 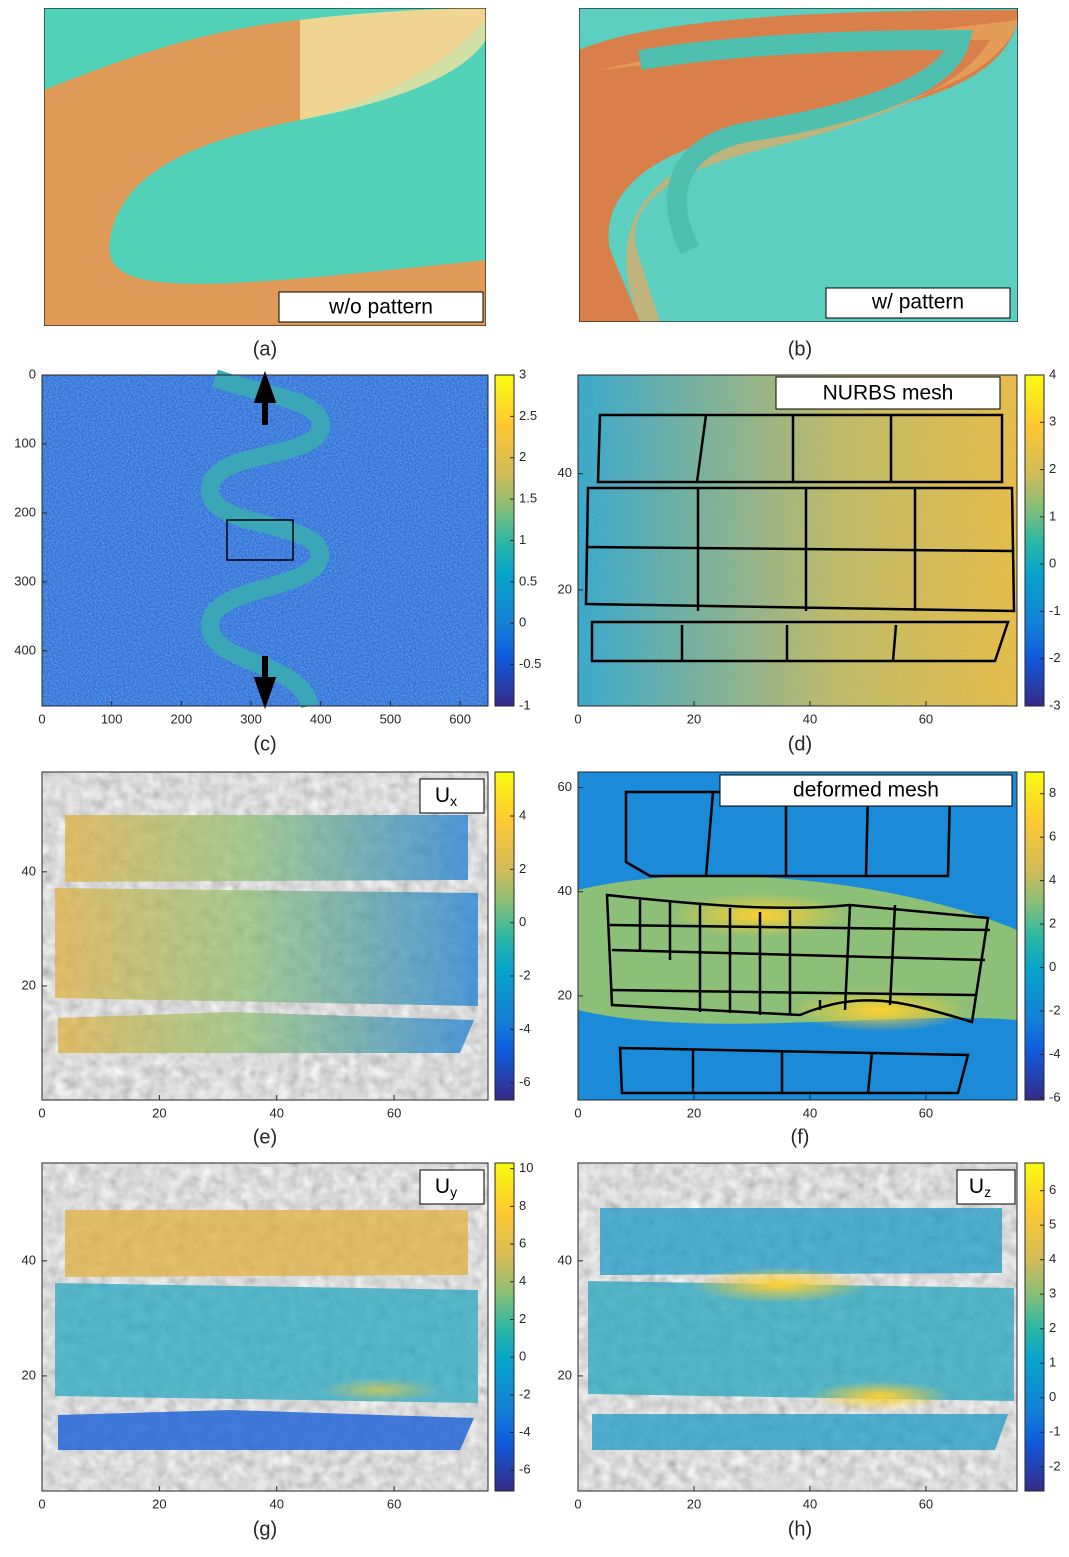 What do you see at coordinates (987, 1192) in the screenshot?
I see `subscript: z` at bounding box center [987, 1192].